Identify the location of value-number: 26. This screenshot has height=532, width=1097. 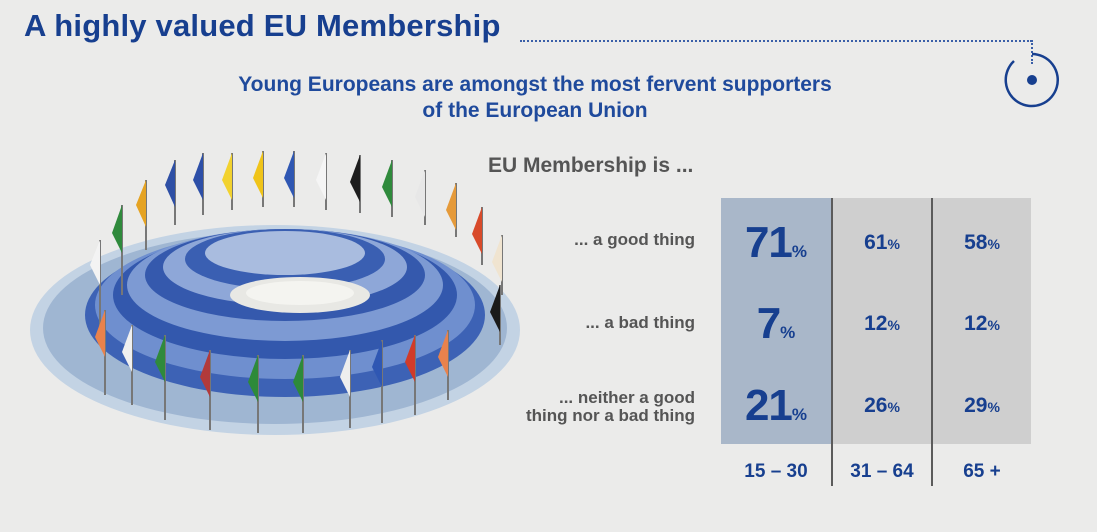
(876, 405).